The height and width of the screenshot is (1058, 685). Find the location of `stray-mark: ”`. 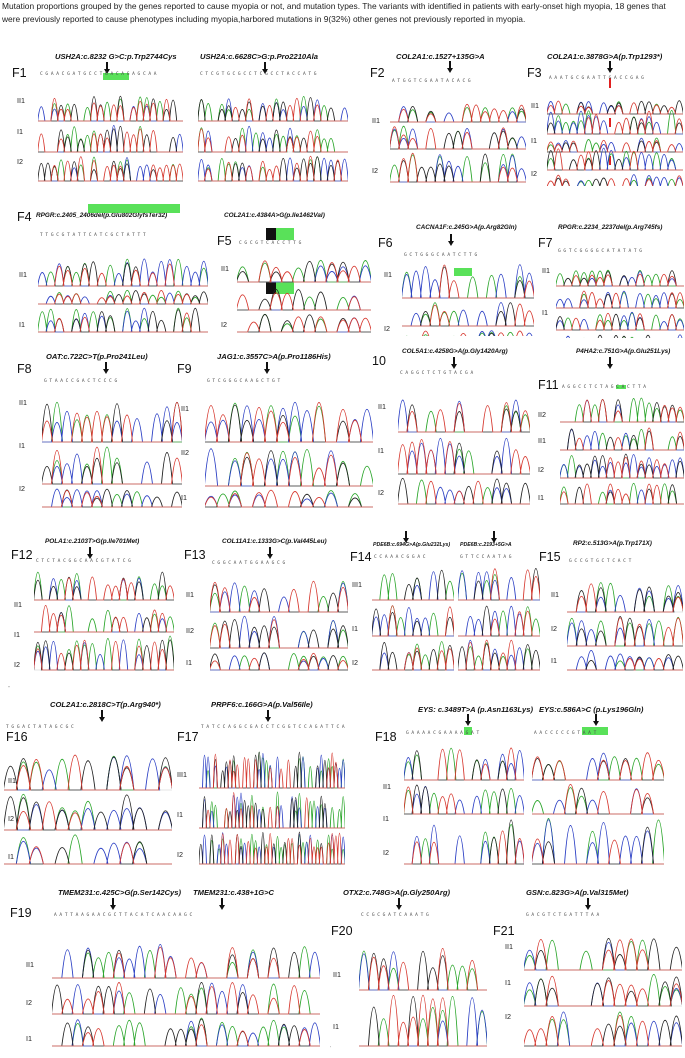

stray-mark: ” is located at coordinates (9, 689).